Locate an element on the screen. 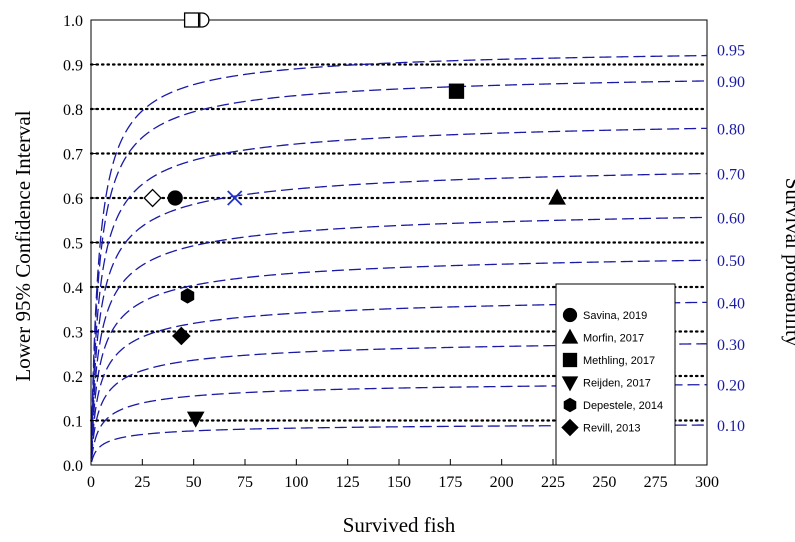 This screenshot has height=542, width=795. right-axis-title: Survival probability is located at coordinates (788, 262).